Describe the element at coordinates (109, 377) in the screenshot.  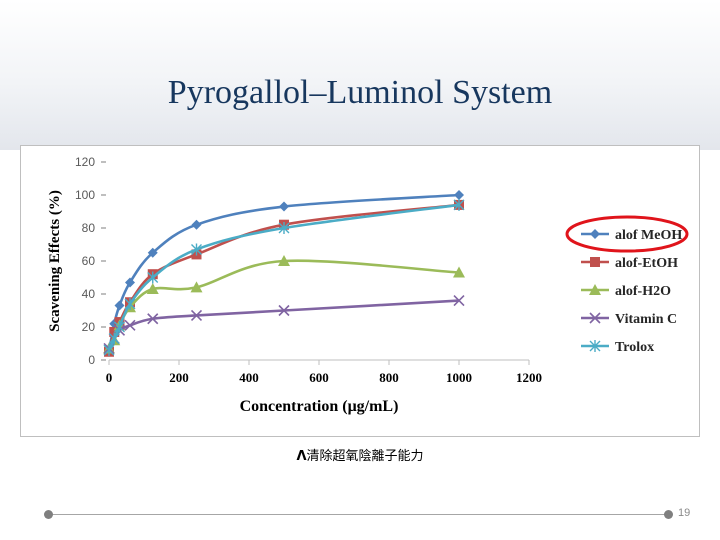
I see `x-tick-label: 0` at that location.